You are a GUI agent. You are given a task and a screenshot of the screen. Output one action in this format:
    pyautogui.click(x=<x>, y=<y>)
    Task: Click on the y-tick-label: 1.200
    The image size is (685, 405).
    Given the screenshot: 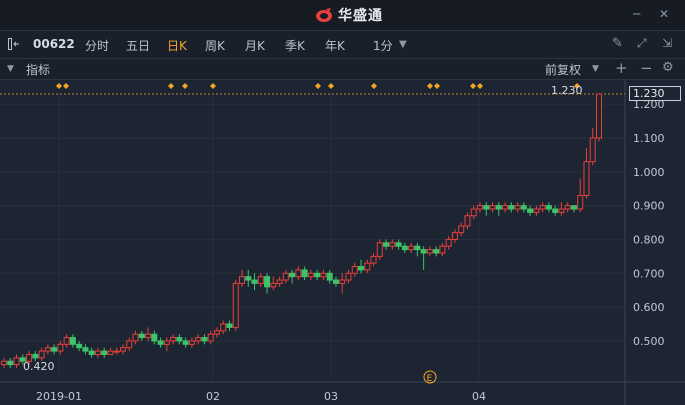 What is the action you would take?
    pyautogui.click(x=649, y=104)
    